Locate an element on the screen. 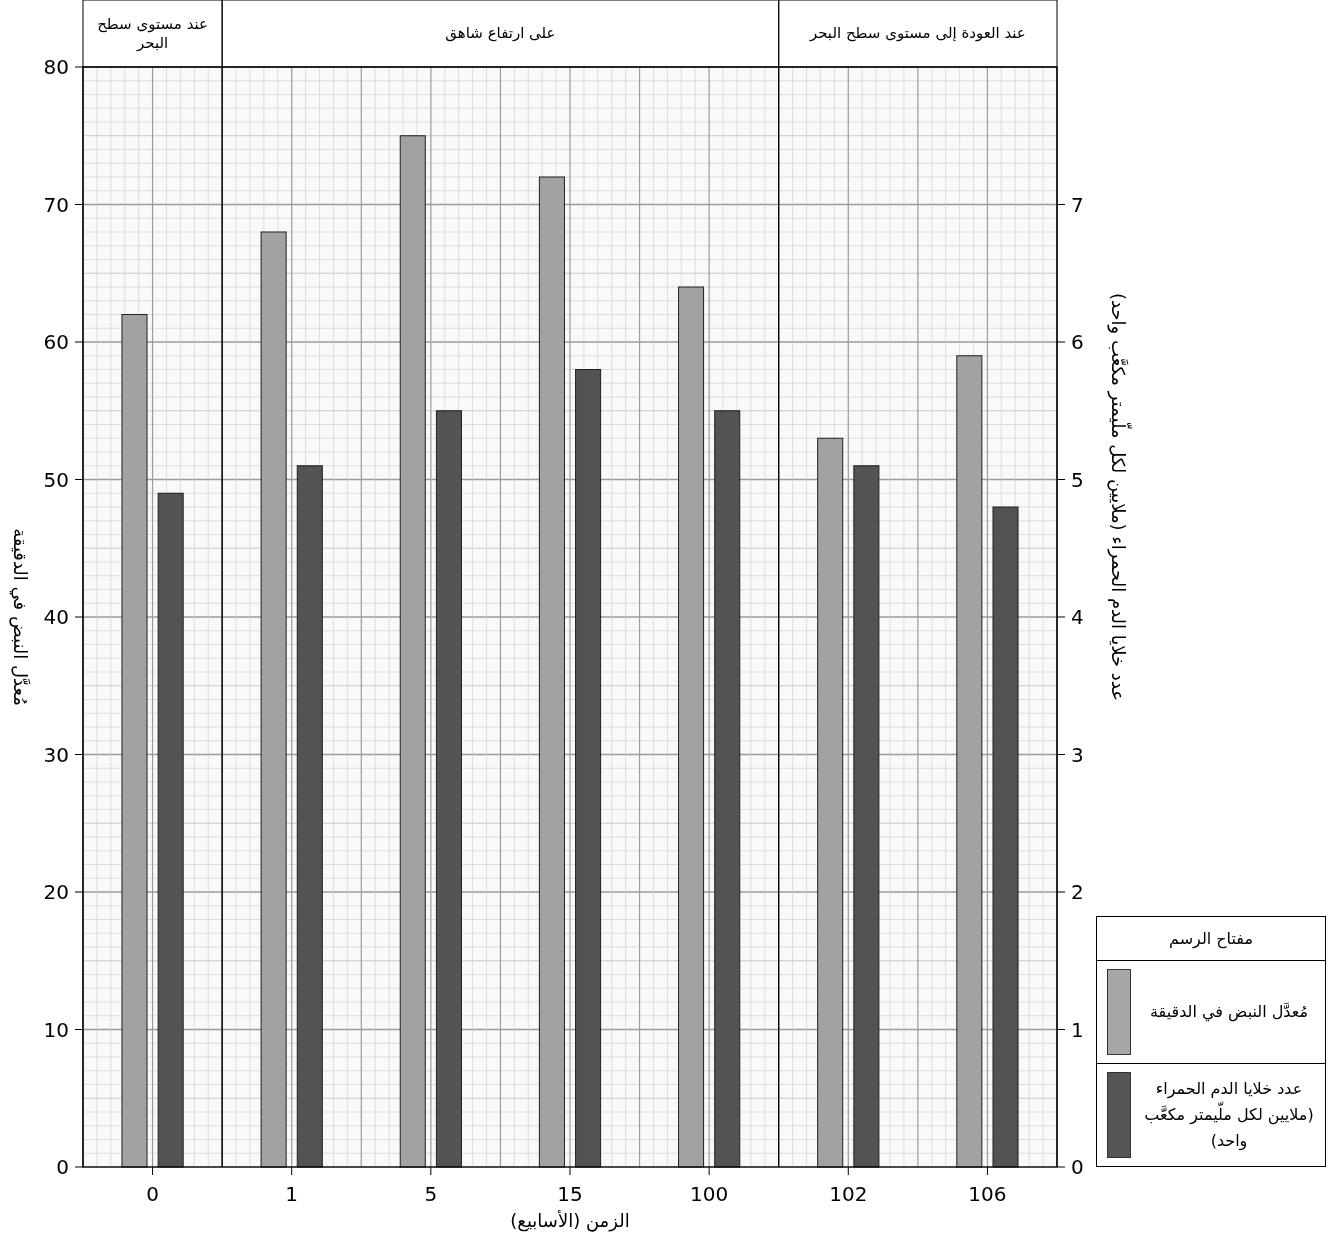 This screenshot has height=1238, width=1330. x-tick-label: 1 is located at coordinates (292, 1194).